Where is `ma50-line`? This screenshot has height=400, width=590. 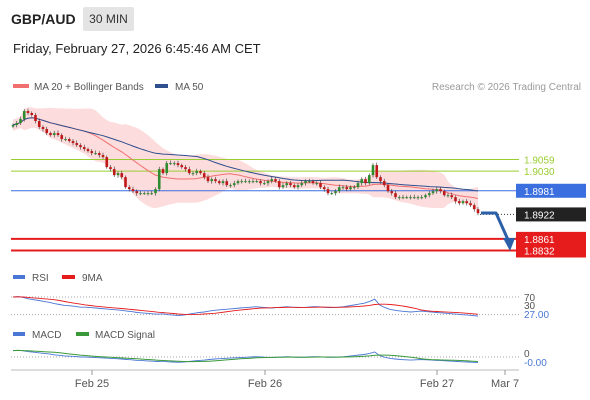
ma50-line is located at coordinates (245, 154).